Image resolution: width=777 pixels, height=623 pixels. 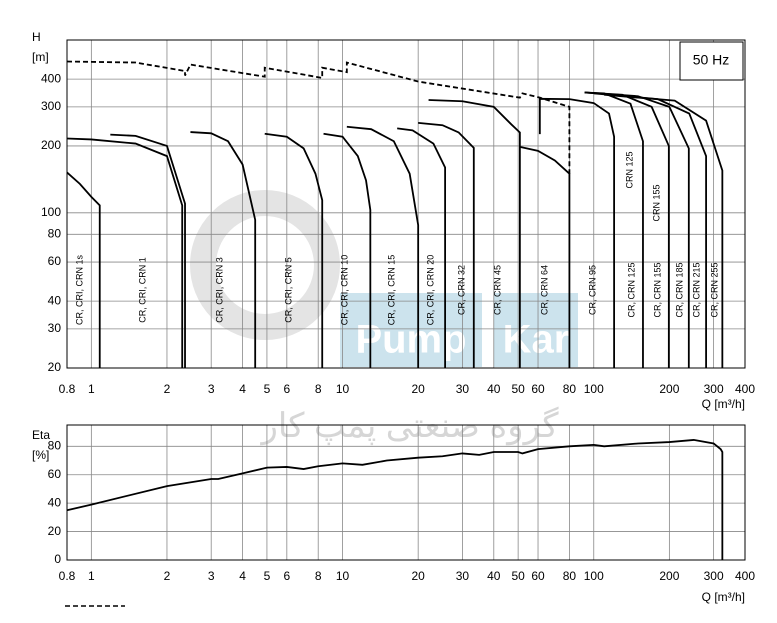 What do you see at coordinates (544, 290) in the screenshot?
I see `curve-label: CR, CRN 64` at bounding box center [544, 290].